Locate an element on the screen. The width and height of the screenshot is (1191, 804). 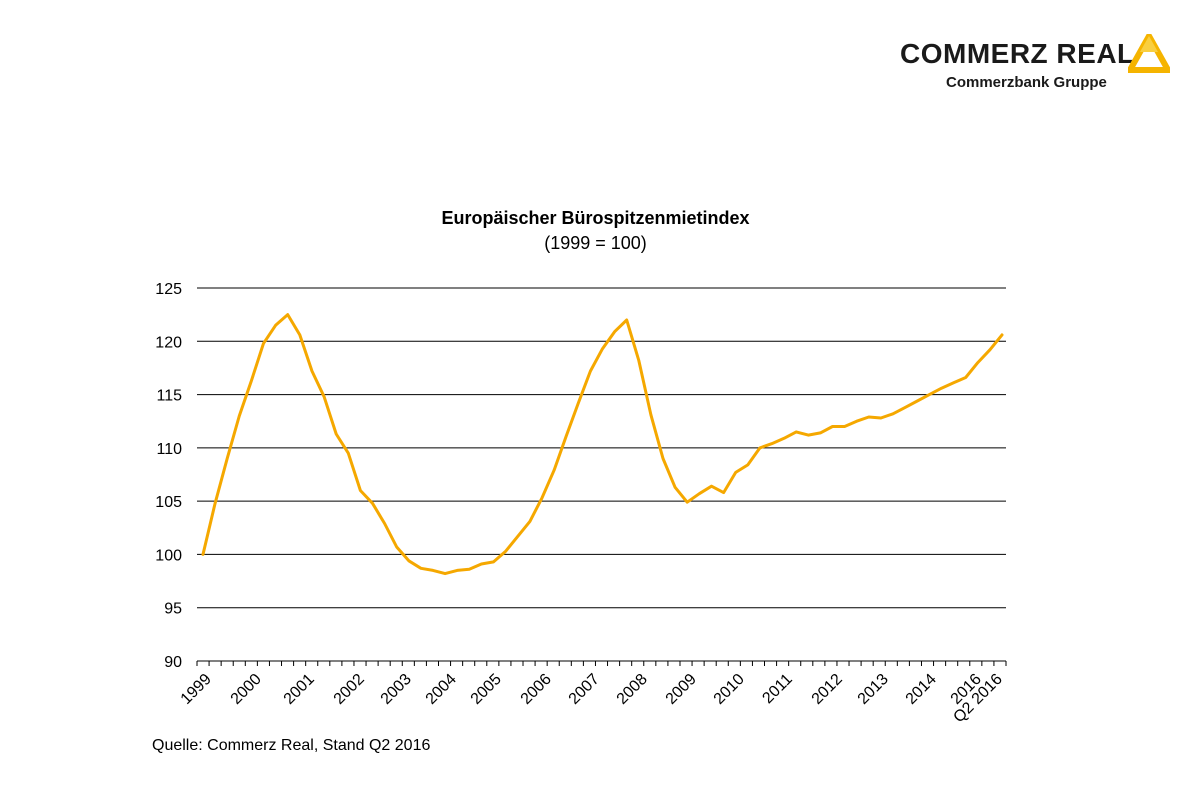
x-tick-label: 1999 is located at coordinates (196, 689).